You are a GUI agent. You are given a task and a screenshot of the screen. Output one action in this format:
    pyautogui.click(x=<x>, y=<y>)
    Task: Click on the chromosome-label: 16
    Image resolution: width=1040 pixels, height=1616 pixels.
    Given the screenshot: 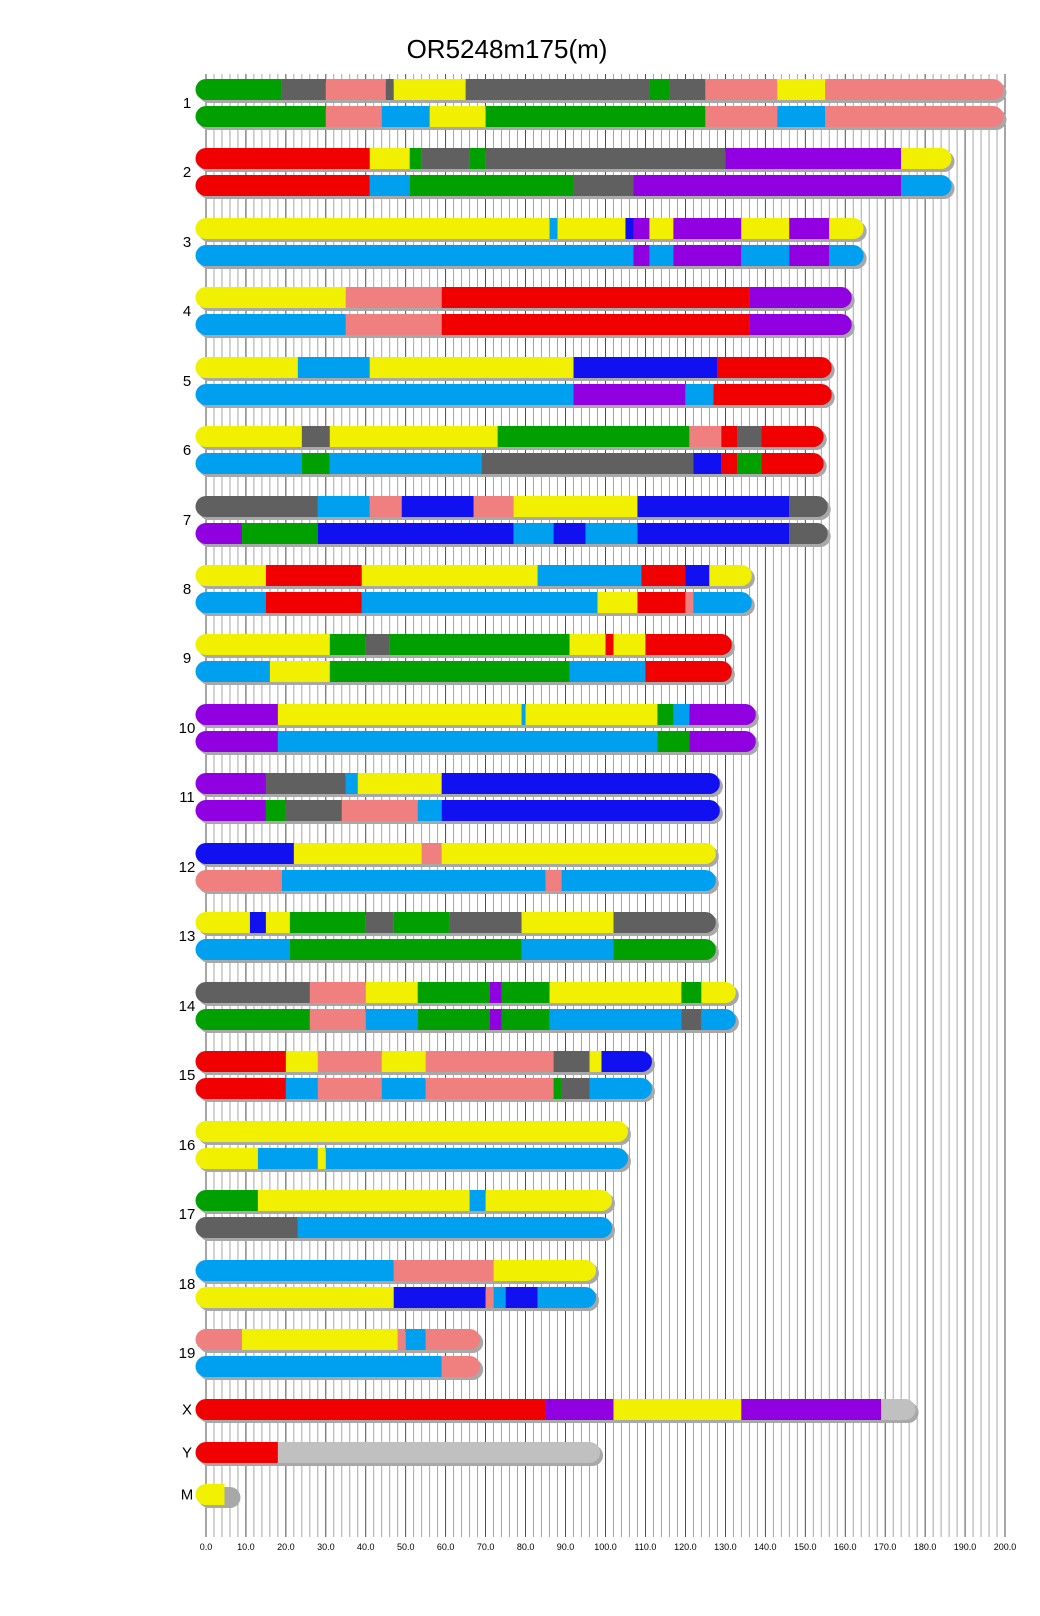 What is the action you would take?
    pyautogui.click(x=187, y=1145)
    